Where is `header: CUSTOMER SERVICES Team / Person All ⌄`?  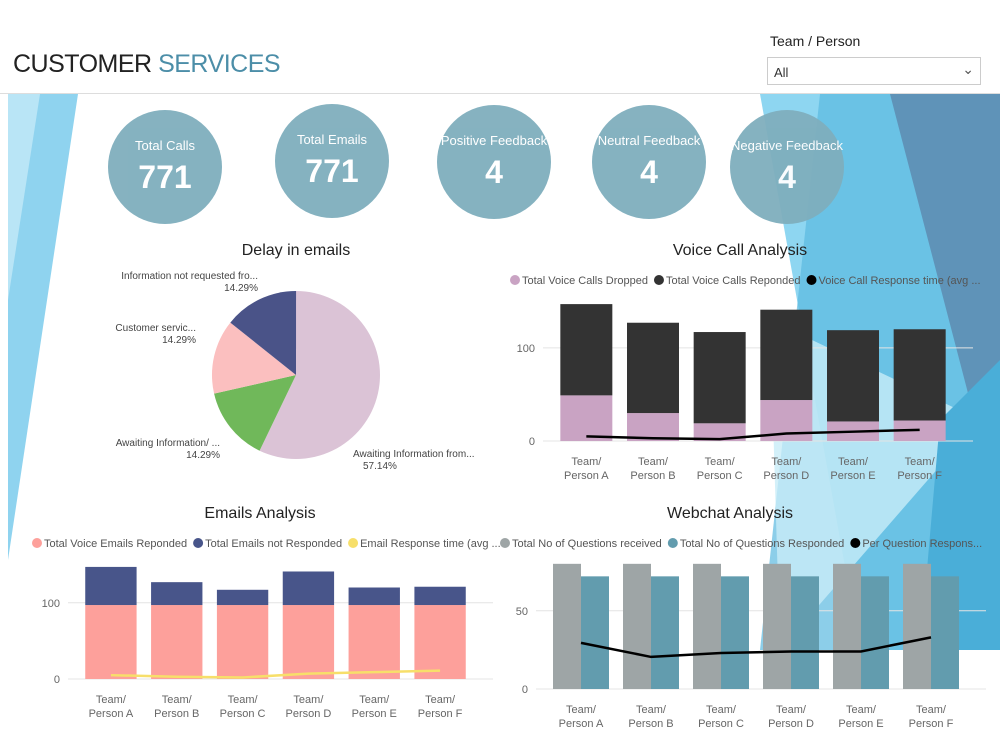 header: CUSTOMER SERVICES Team / Person All ⌄ is located at coordinates (500, 47).